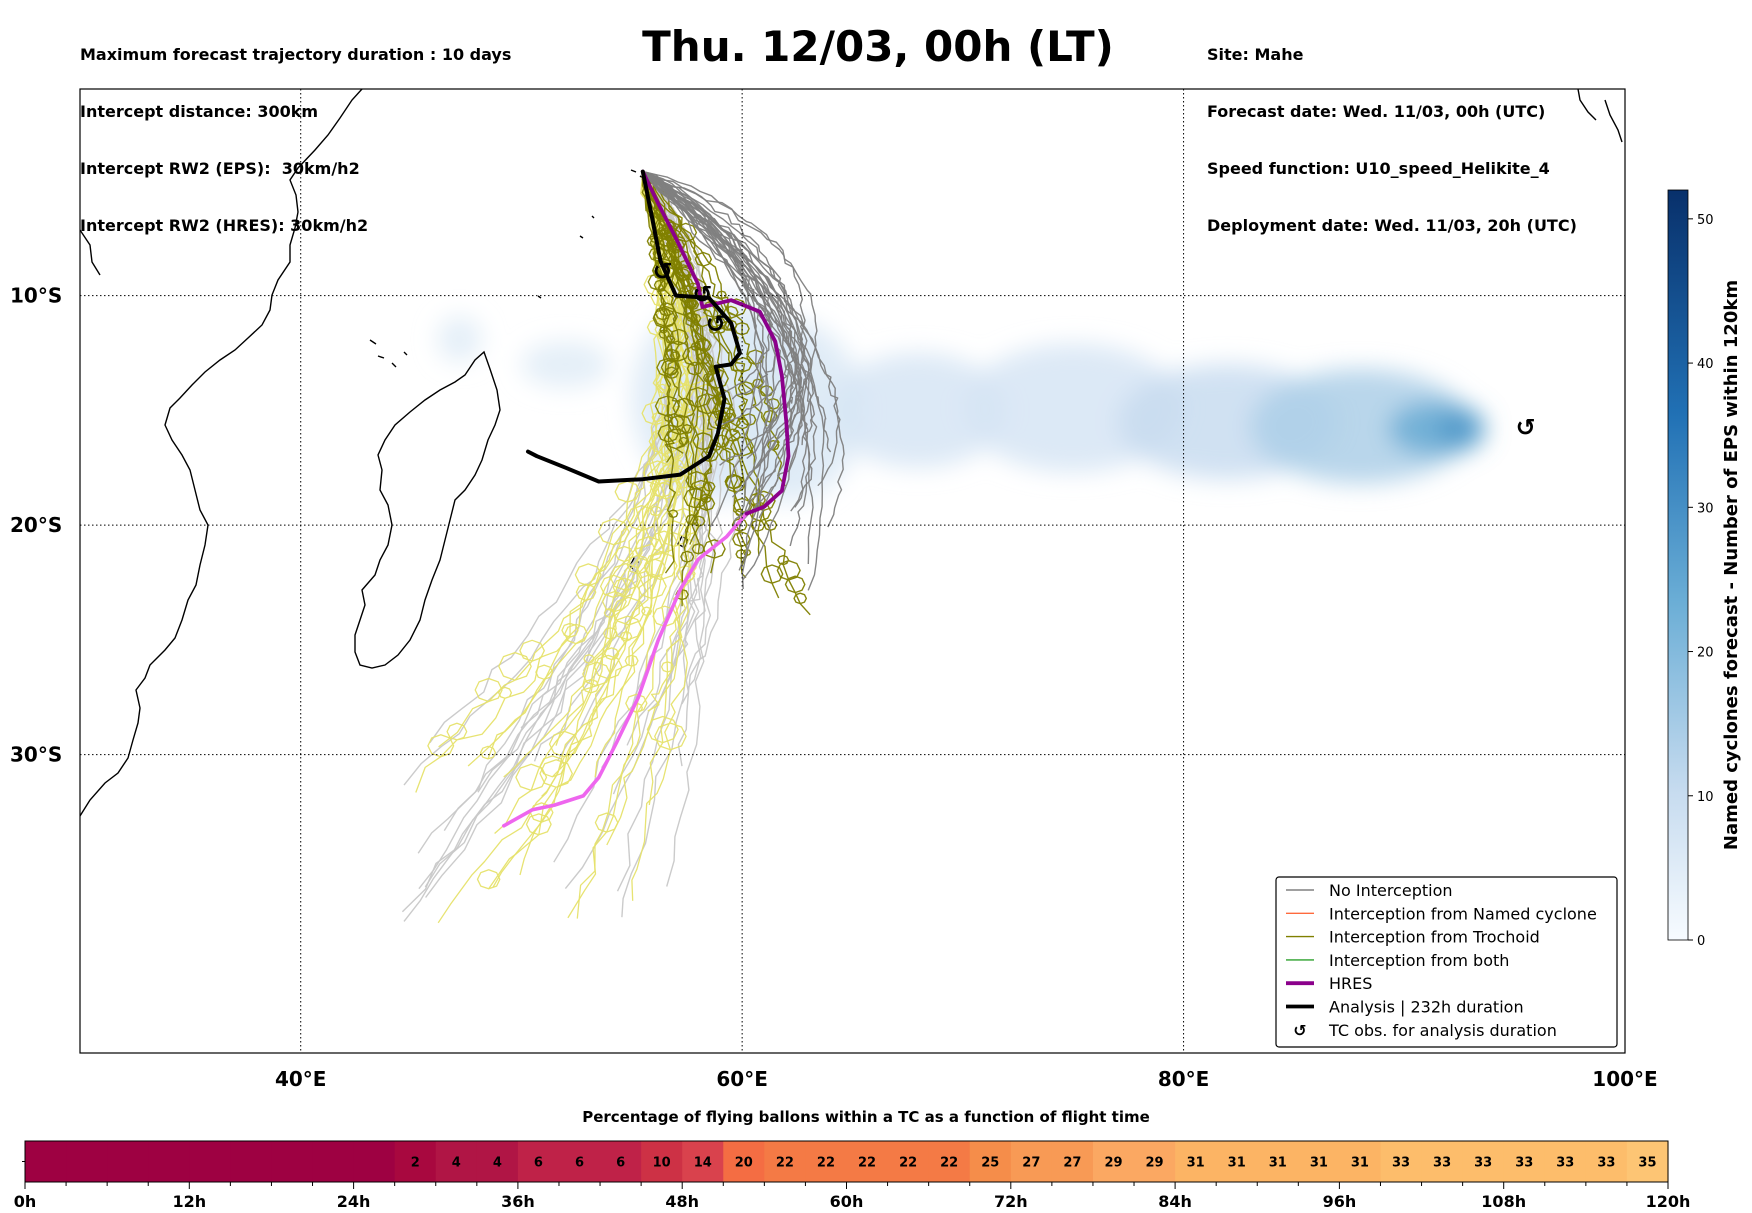 The width and height of the screenshot is (1752, 1213). Describe the element at coordinates (1378, 168) in the screenshot. I see `header-line-speed-function: Speed function: U10_speed_Helikite_4` at that location.